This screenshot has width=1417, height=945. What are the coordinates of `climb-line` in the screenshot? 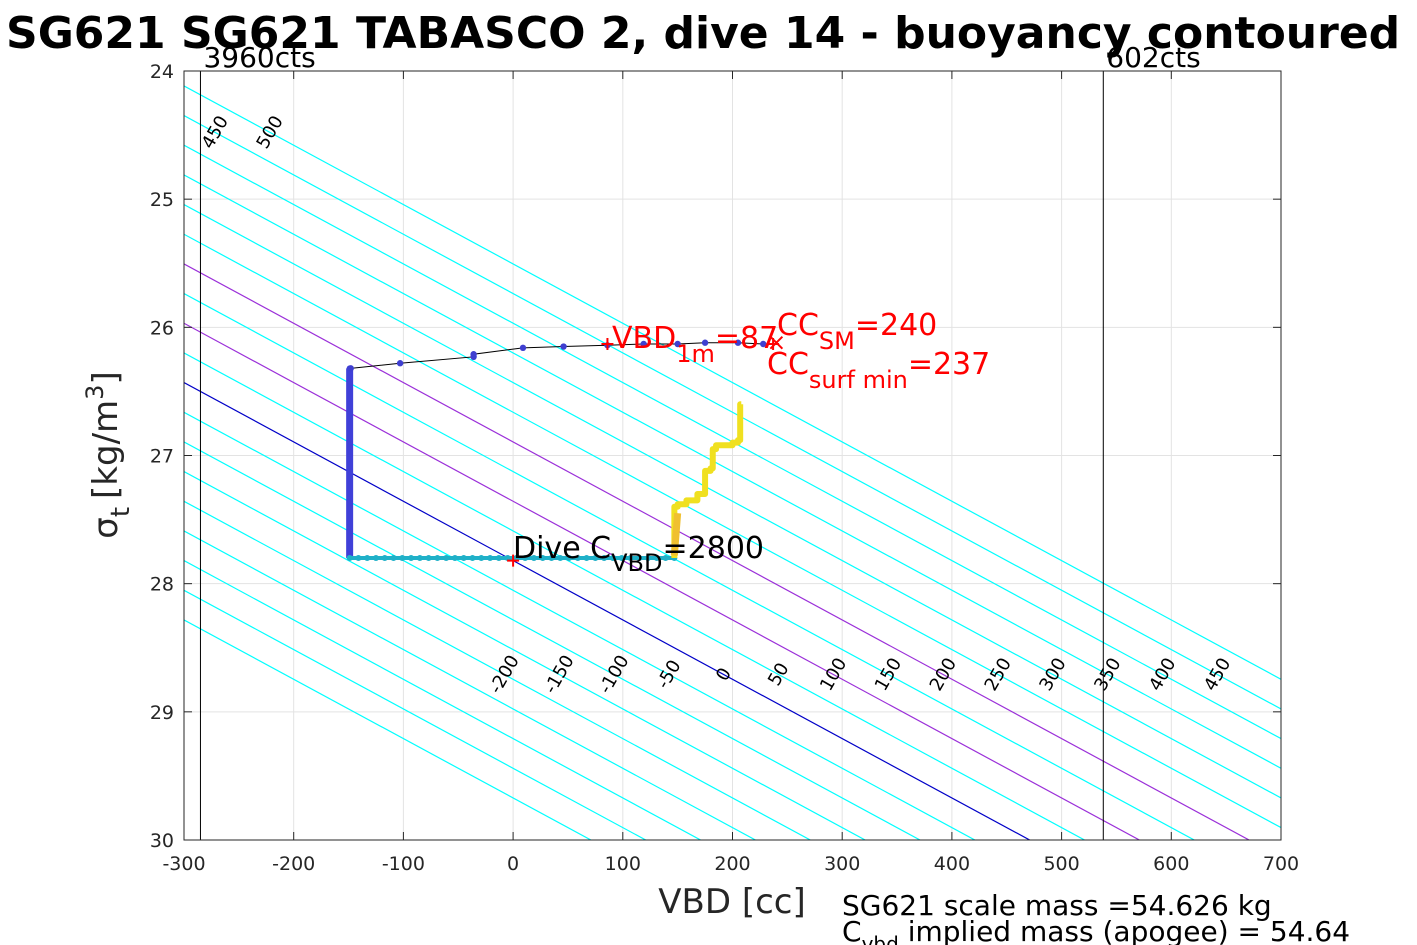 It's located at (557, 355).